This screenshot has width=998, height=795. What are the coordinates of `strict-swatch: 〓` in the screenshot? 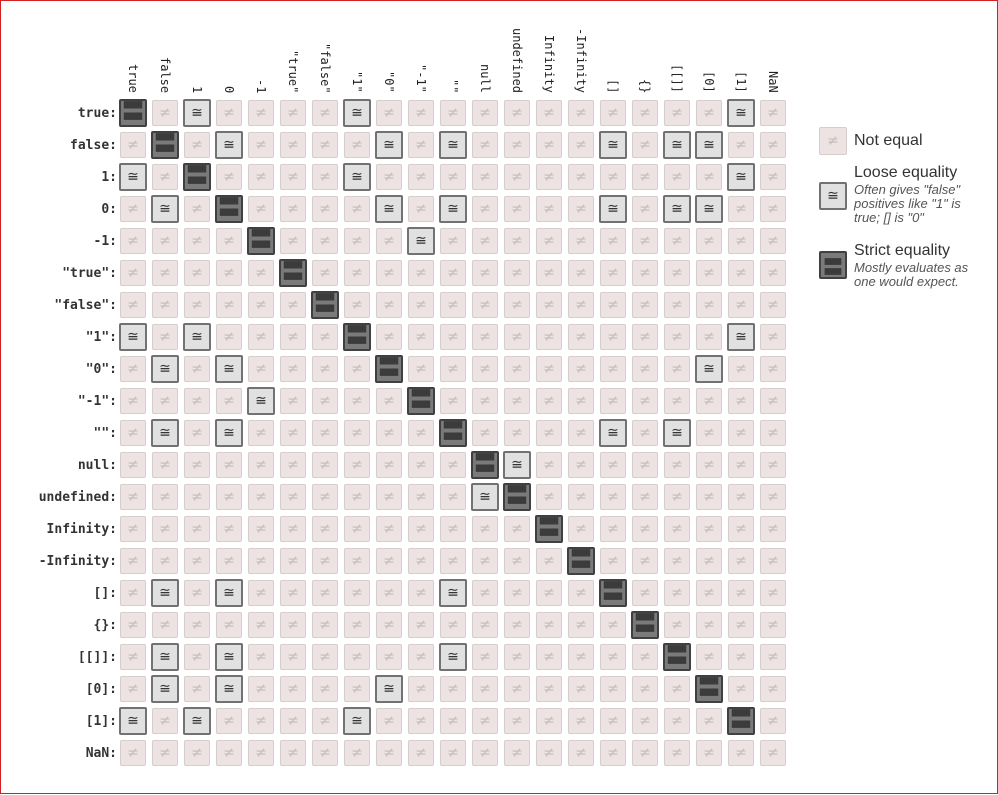 It's located at (833, 265).